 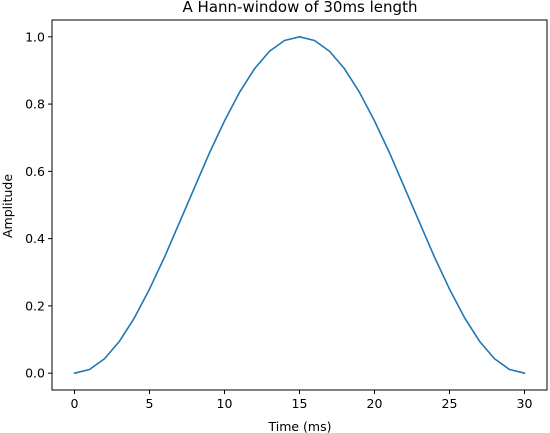 I want to click on y-tick-label: 0.6, so click(x=35, y=171).